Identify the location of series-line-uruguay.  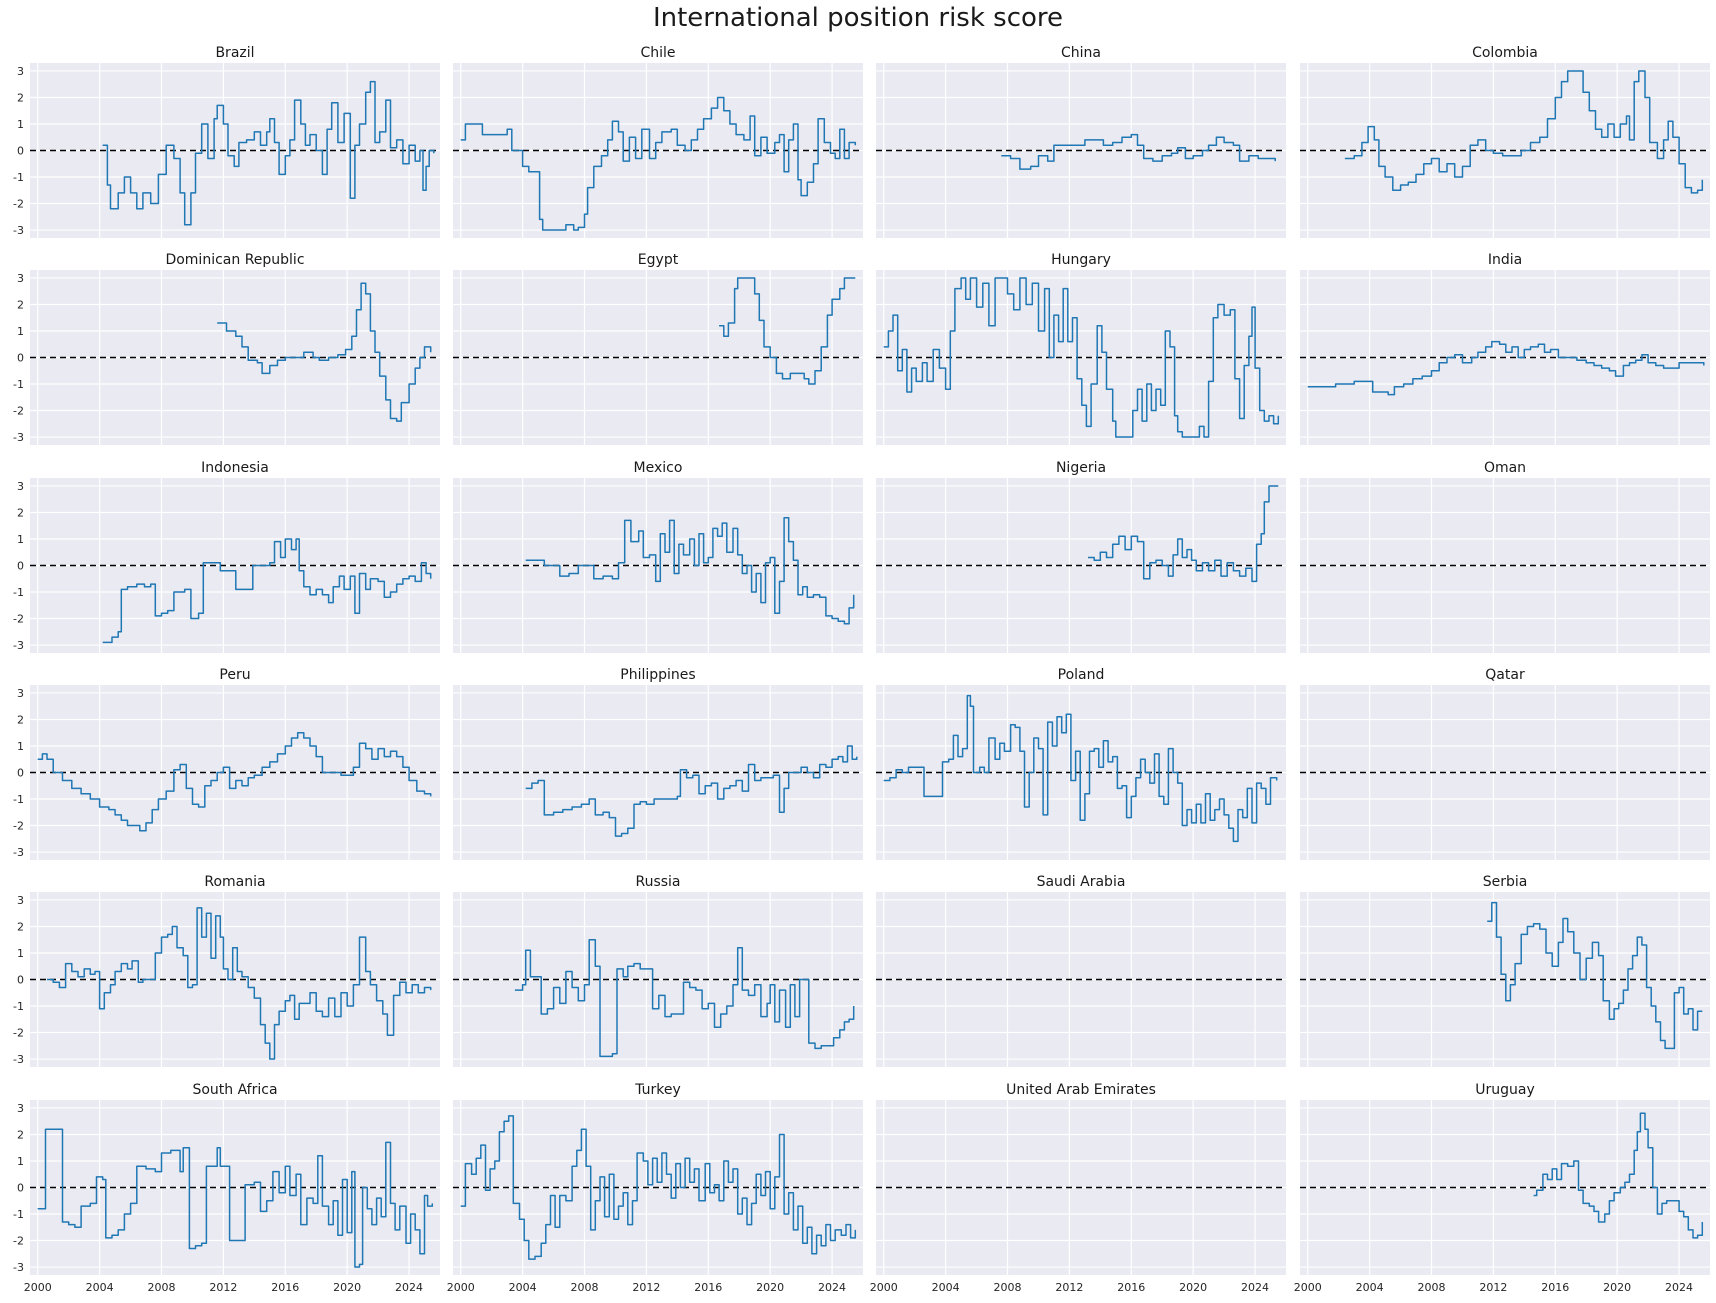
(1618, 1175).